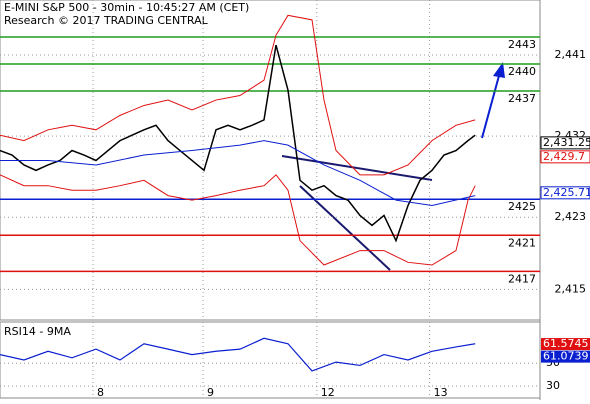  I want to click on rsi-tag-label: 61.5745, so click(566, 343).